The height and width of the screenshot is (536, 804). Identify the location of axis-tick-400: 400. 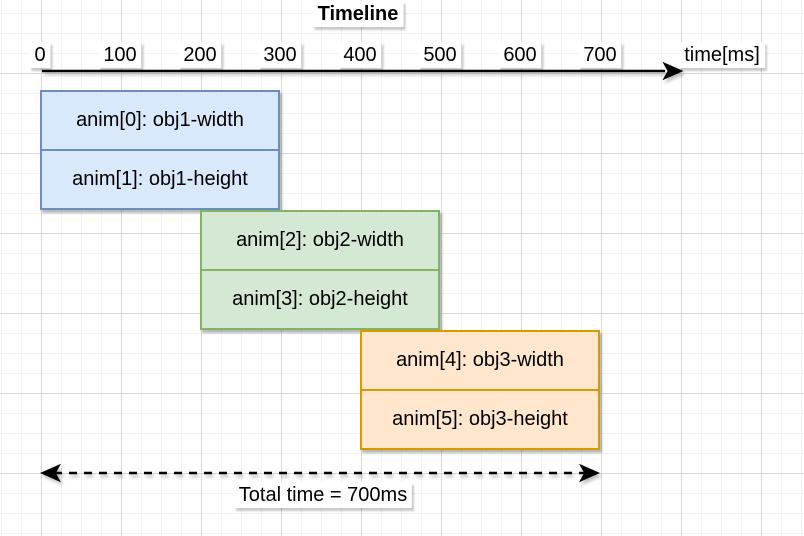
(360, 55).